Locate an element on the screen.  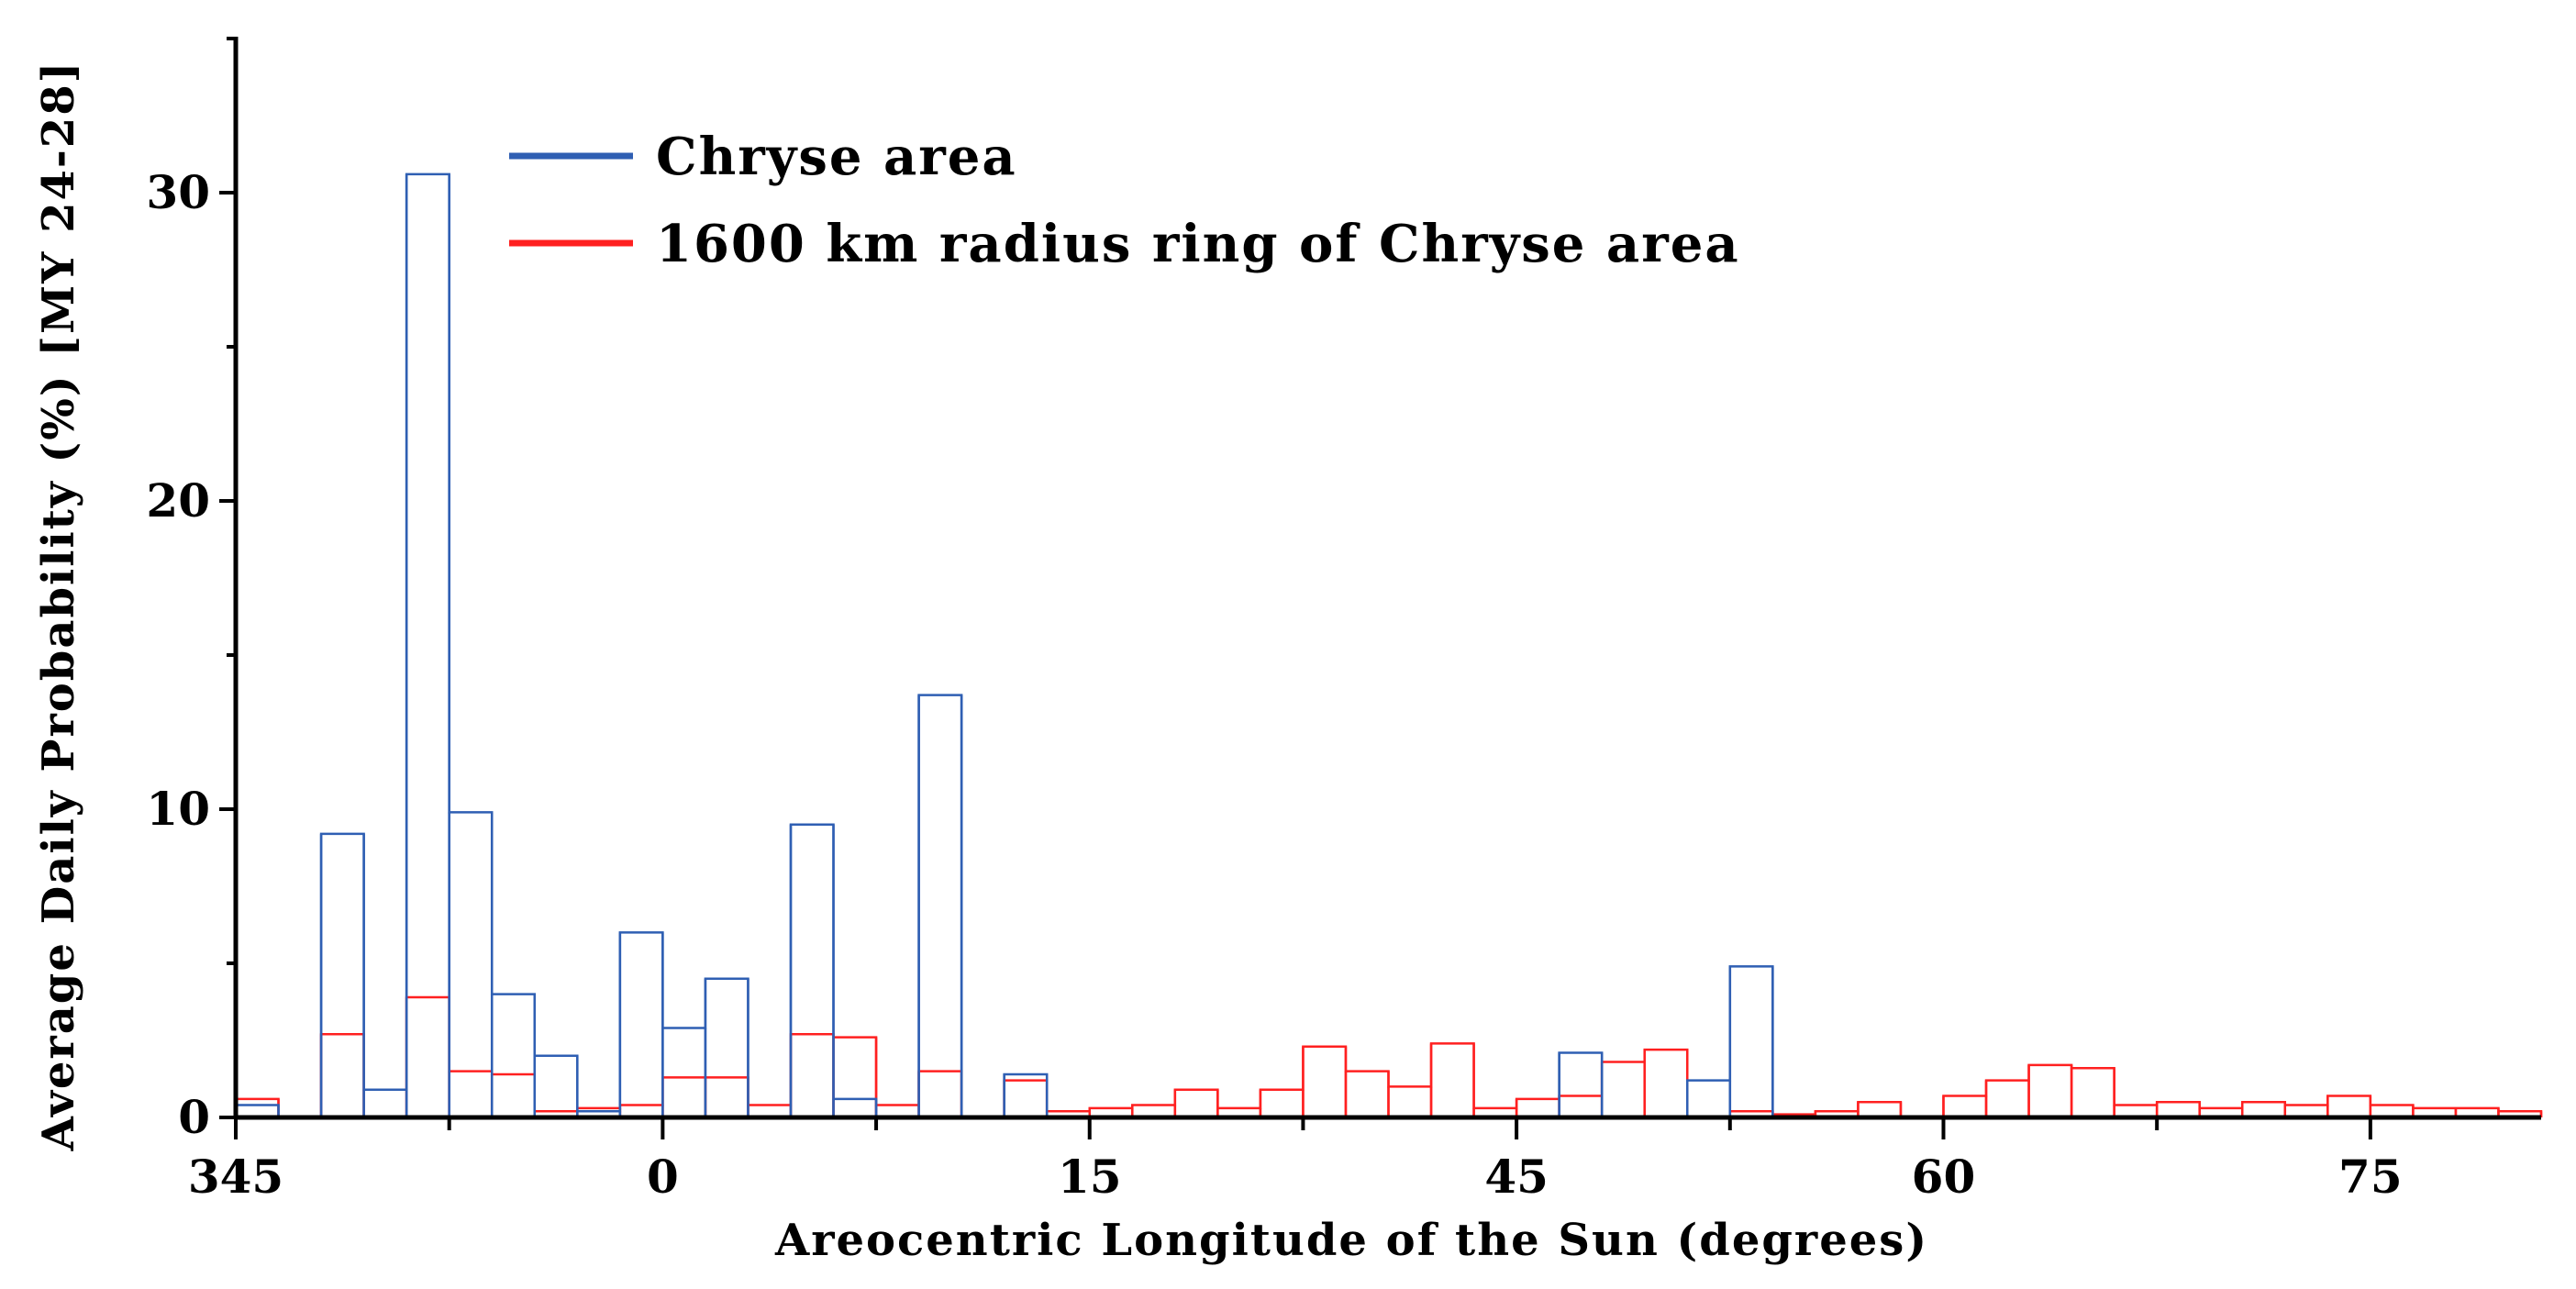
legend-label-ring-series: 1600 km radius ring of Chryse area is located at coordinates (1198, 244).